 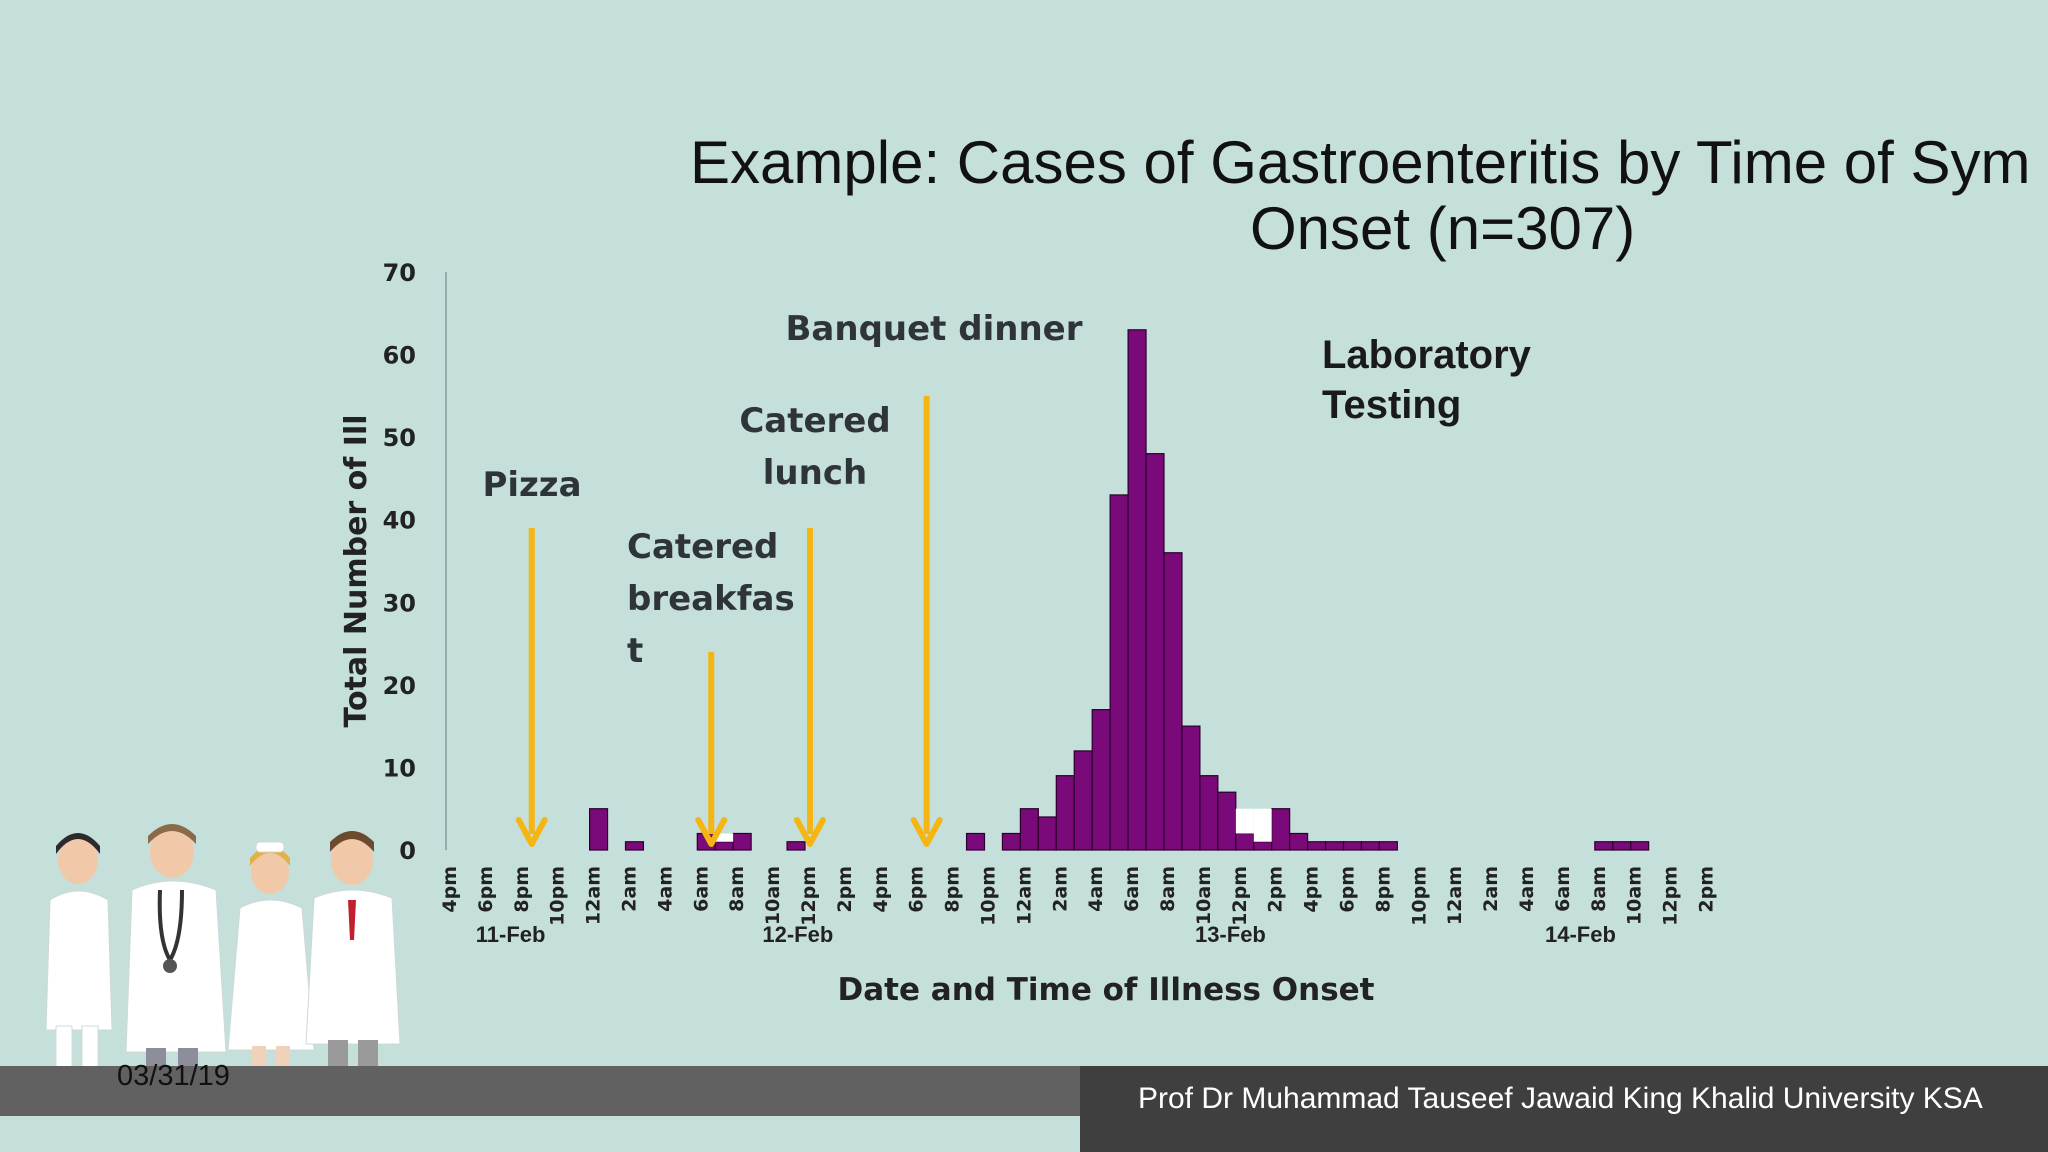 I want to click on annotation-label: t, so click(x=635, y=651).